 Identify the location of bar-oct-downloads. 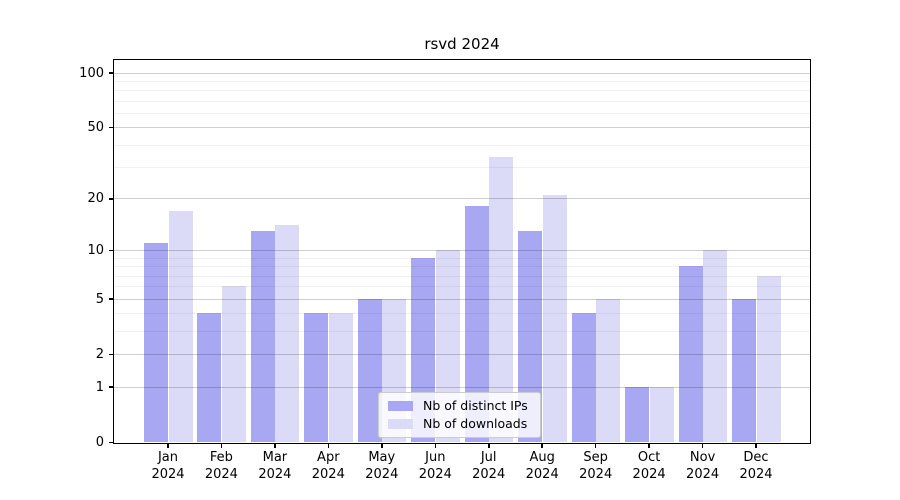
(661, 414).